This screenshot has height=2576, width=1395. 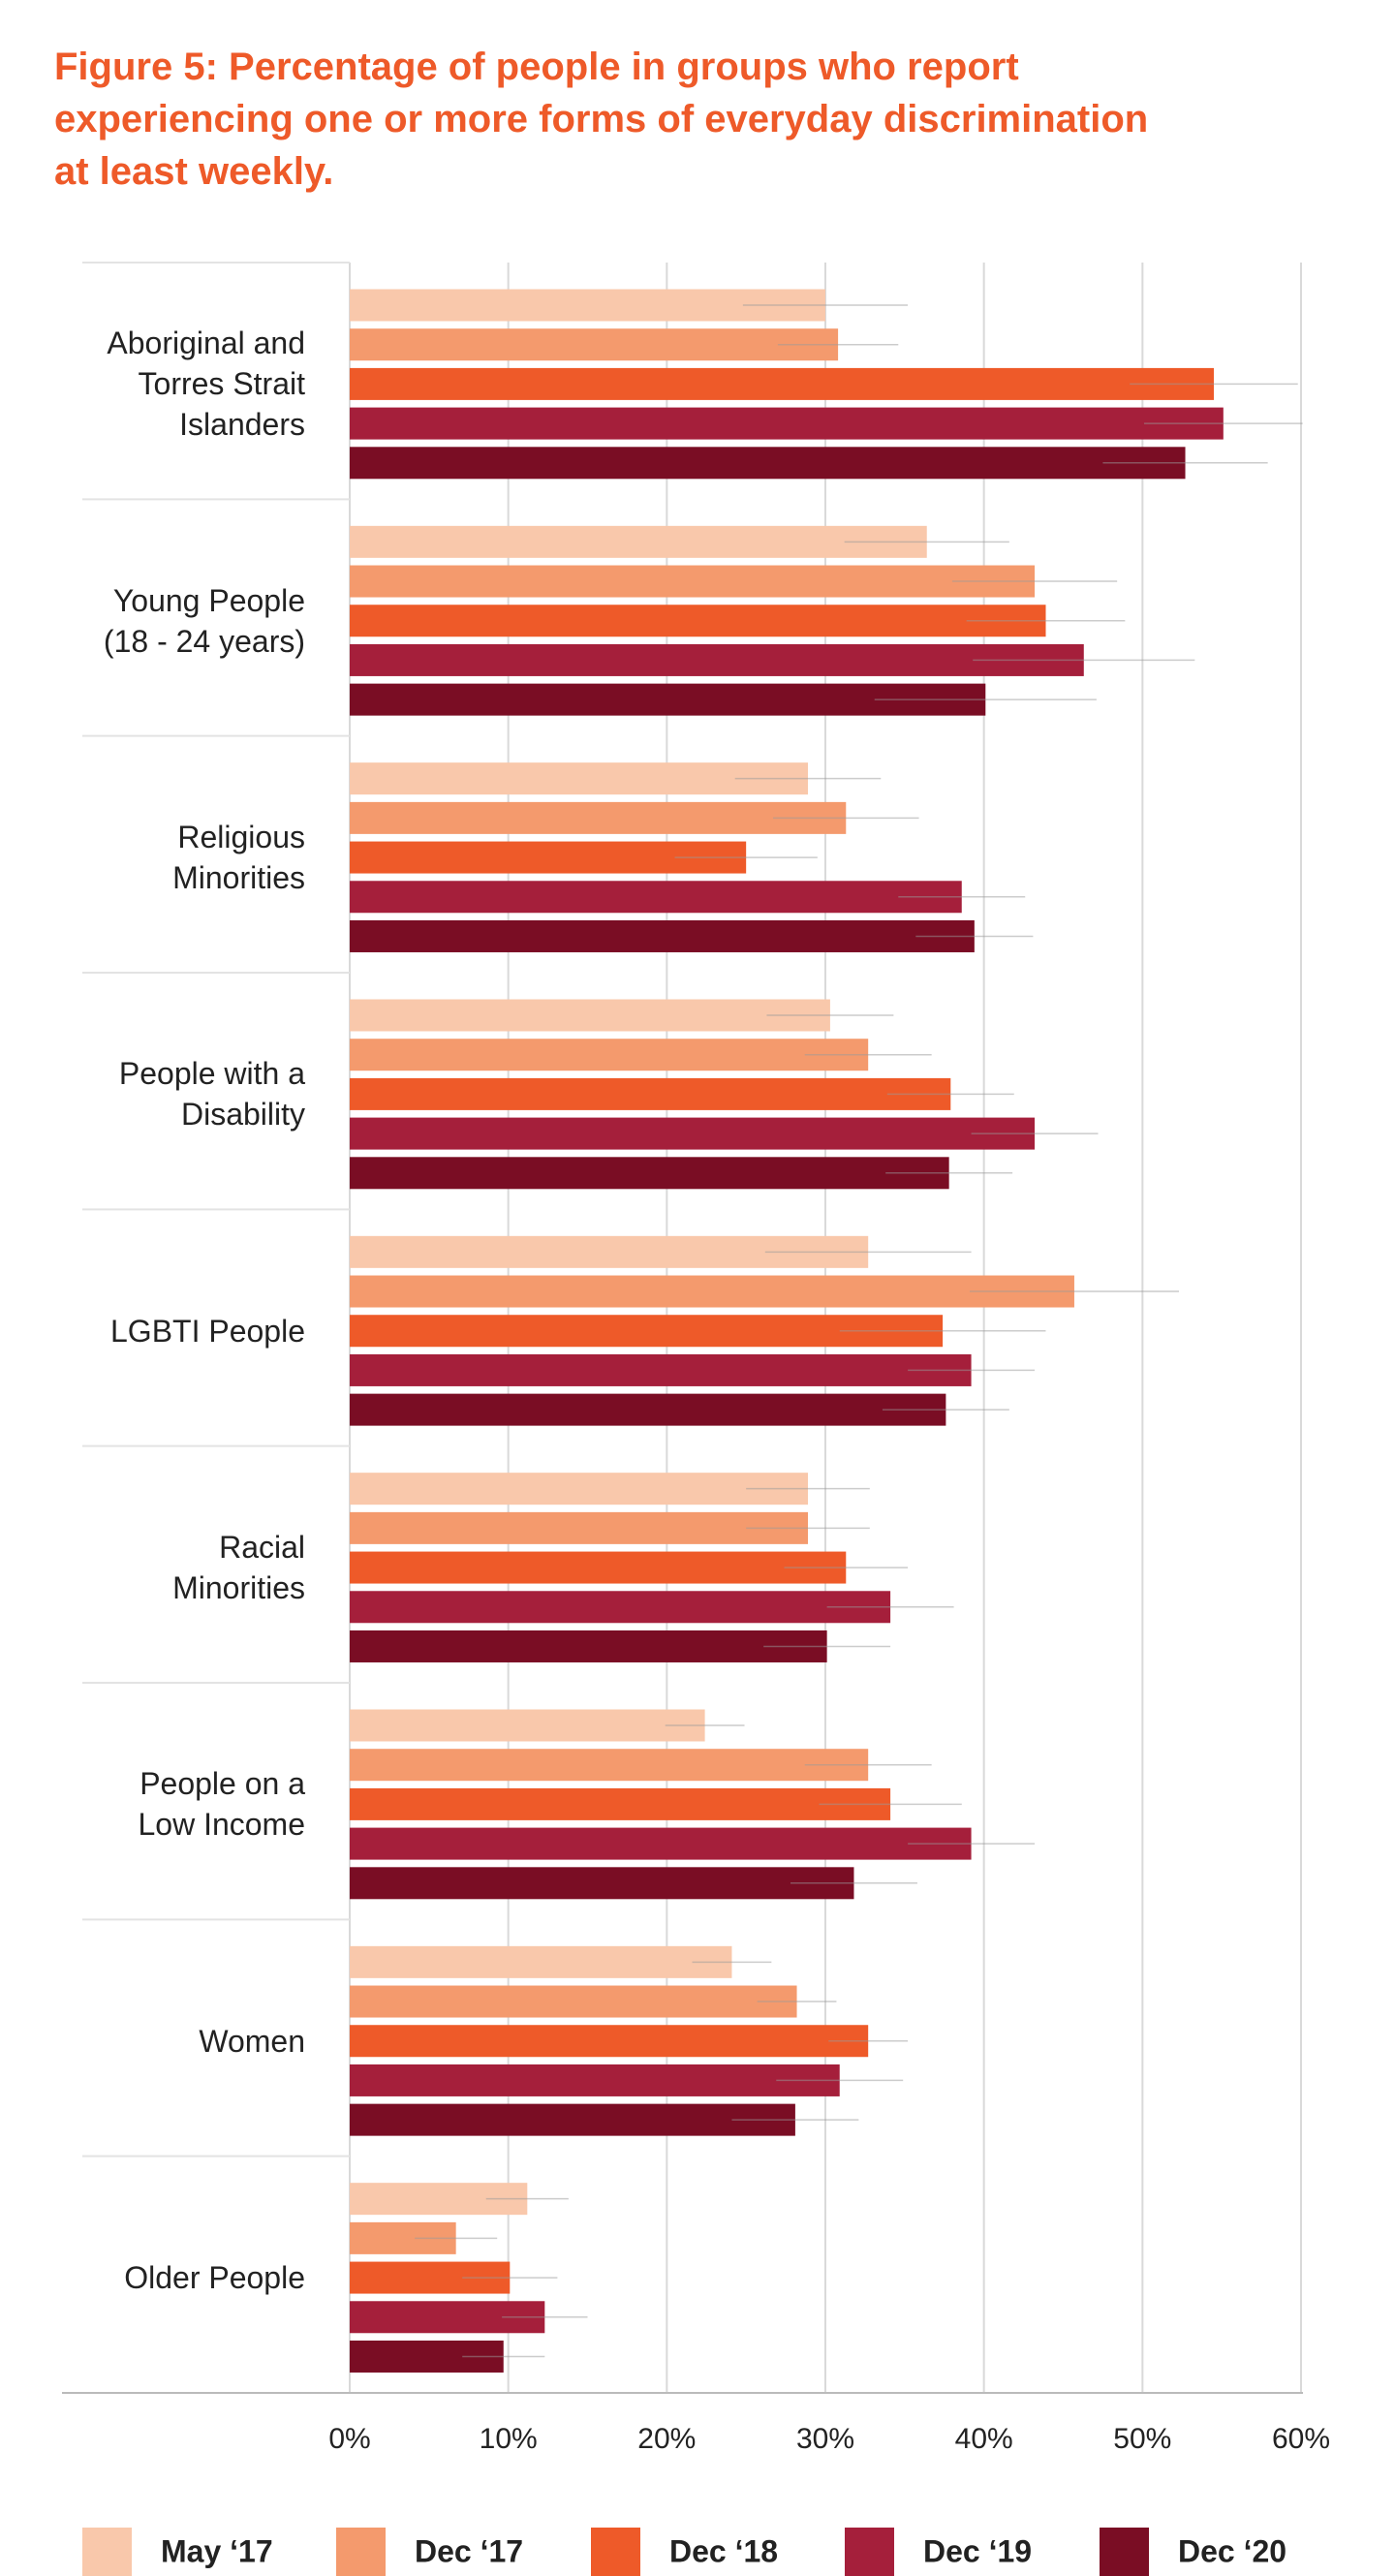 What do you see at coordinates (217, 2550) in the screenshot?
I see `legend-label: May ‘17` at bounding box center [217, 2550].